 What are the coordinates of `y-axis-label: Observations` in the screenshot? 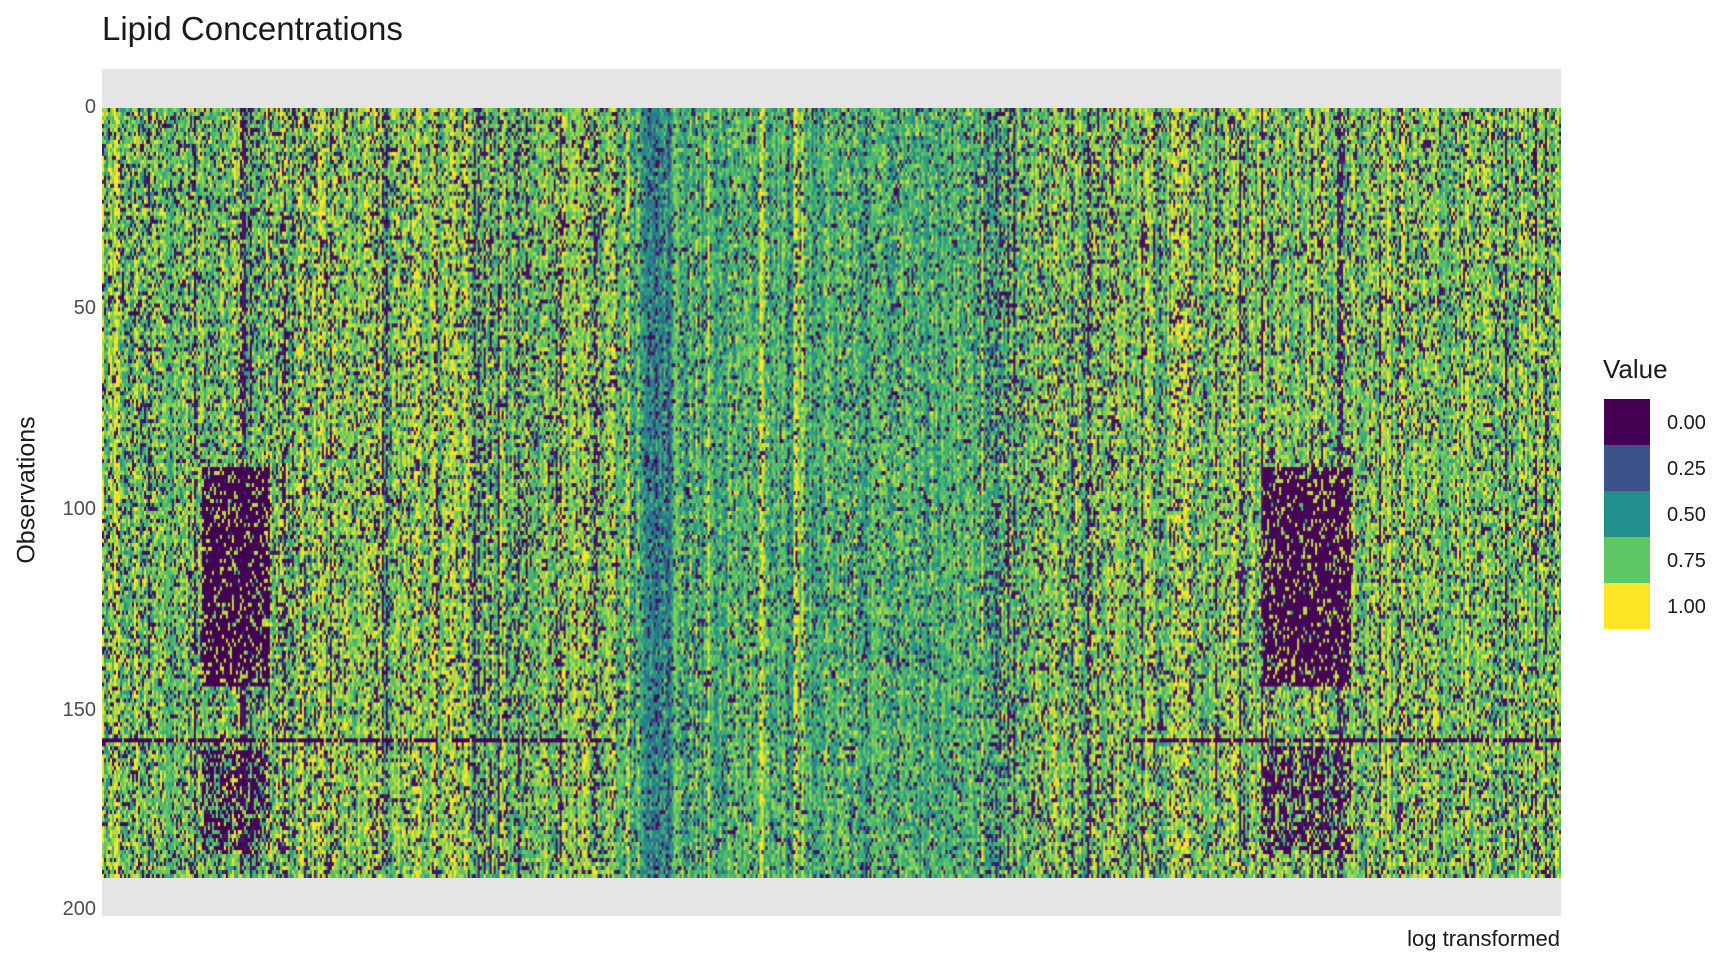 It's located at (26, 490).